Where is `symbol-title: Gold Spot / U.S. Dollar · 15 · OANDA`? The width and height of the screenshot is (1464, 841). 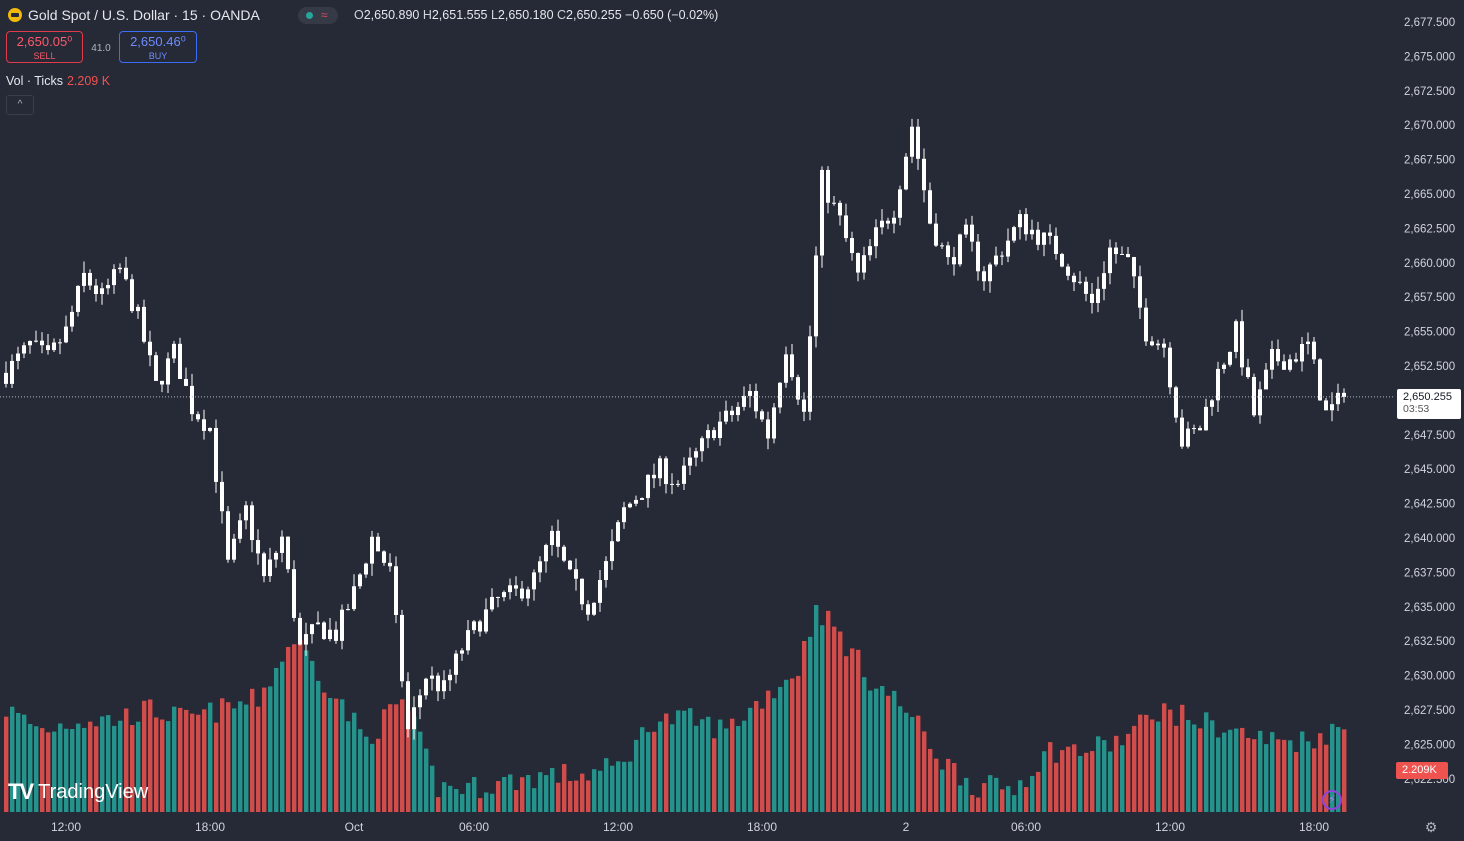 symbol-title: Gold Spot / U.S. Dollar · 15 · OANDA is located at coordinates (144, 15).